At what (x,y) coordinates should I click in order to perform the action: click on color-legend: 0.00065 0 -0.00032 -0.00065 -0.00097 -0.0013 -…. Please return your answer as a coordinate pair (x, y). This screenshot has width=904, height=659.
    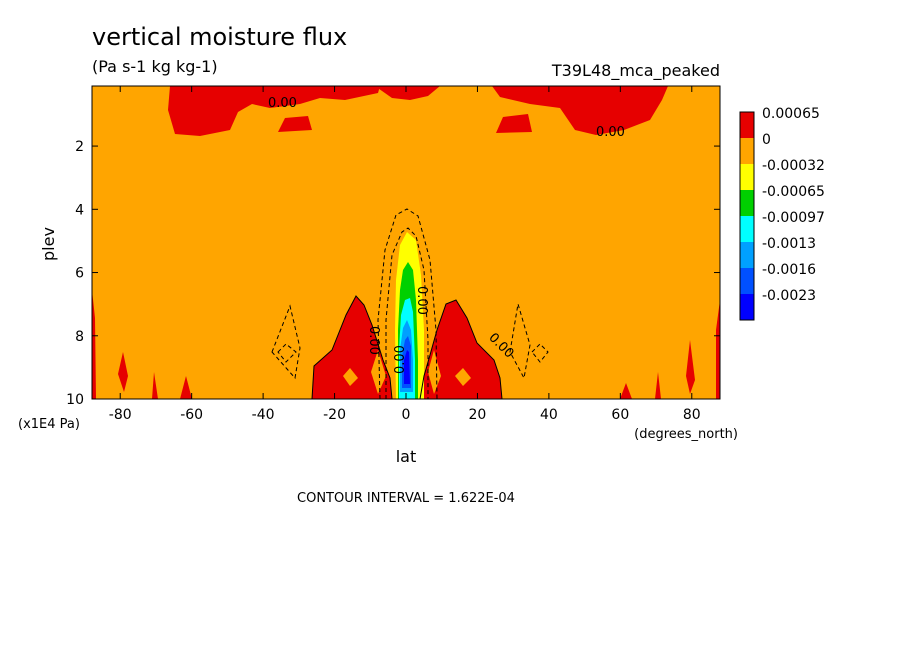
    Looking at the image, I should click on (782, 213).